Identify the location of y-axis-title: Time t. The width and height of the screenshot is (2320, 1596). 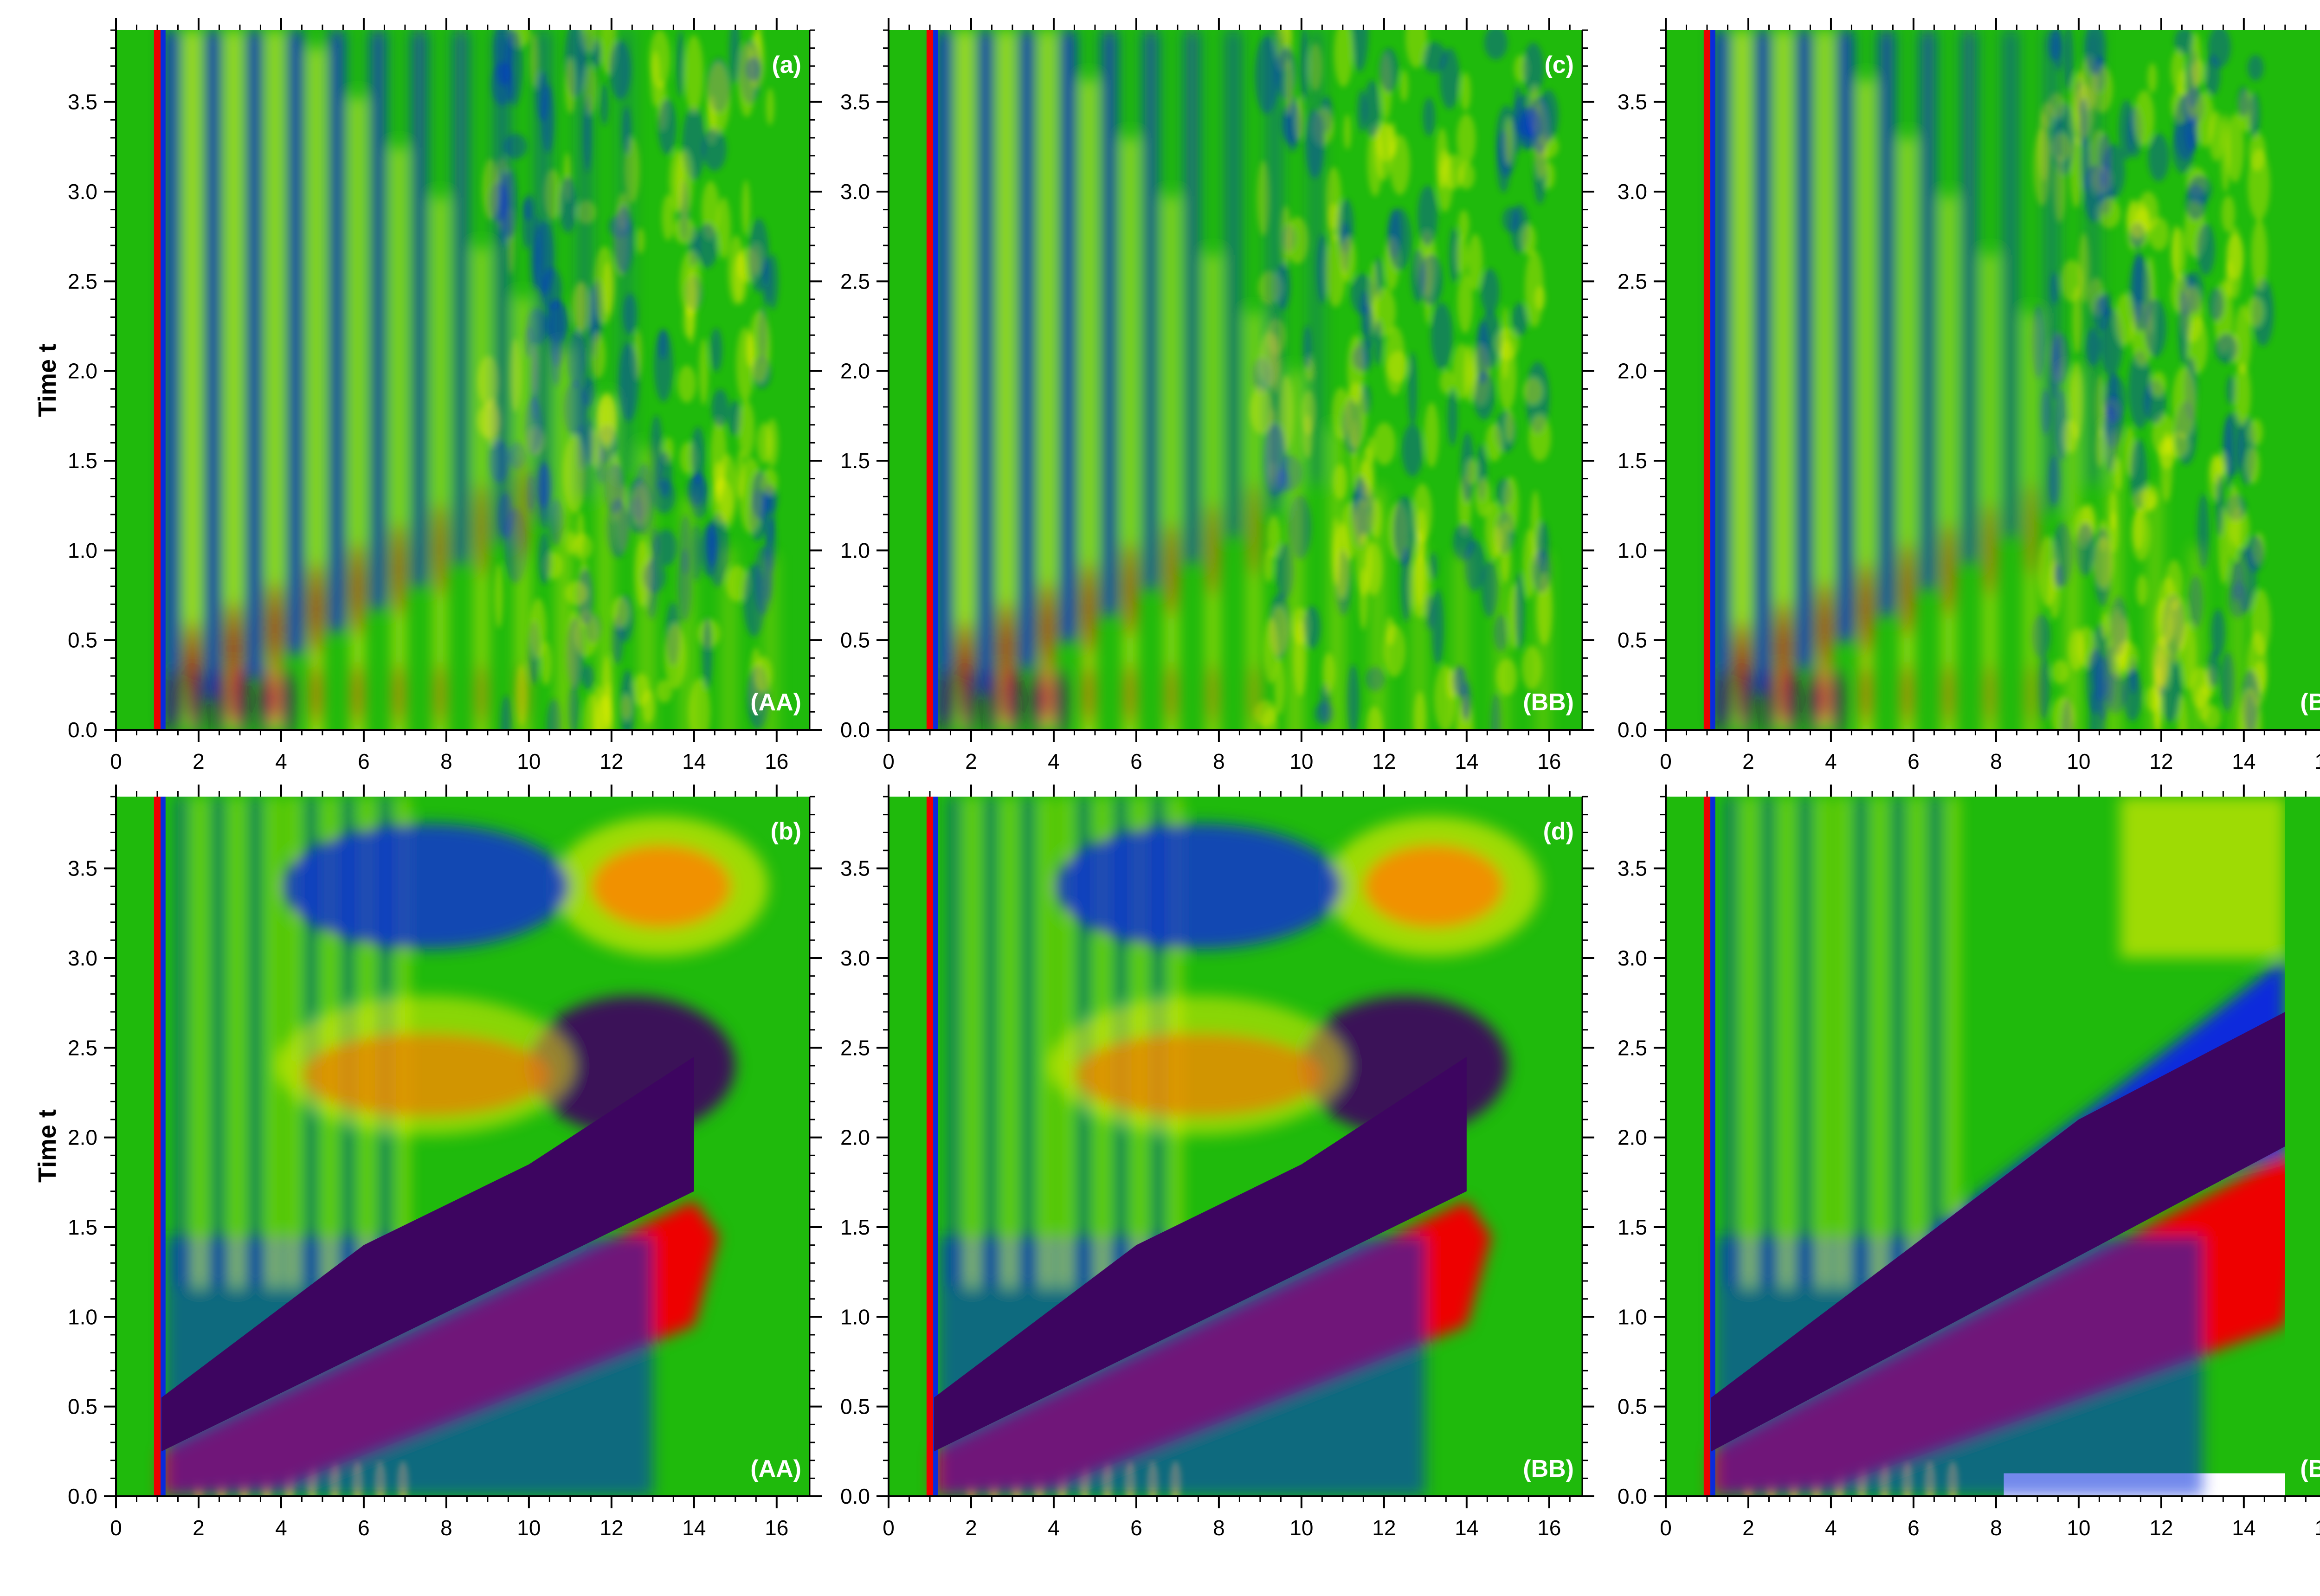
(47, 1146).